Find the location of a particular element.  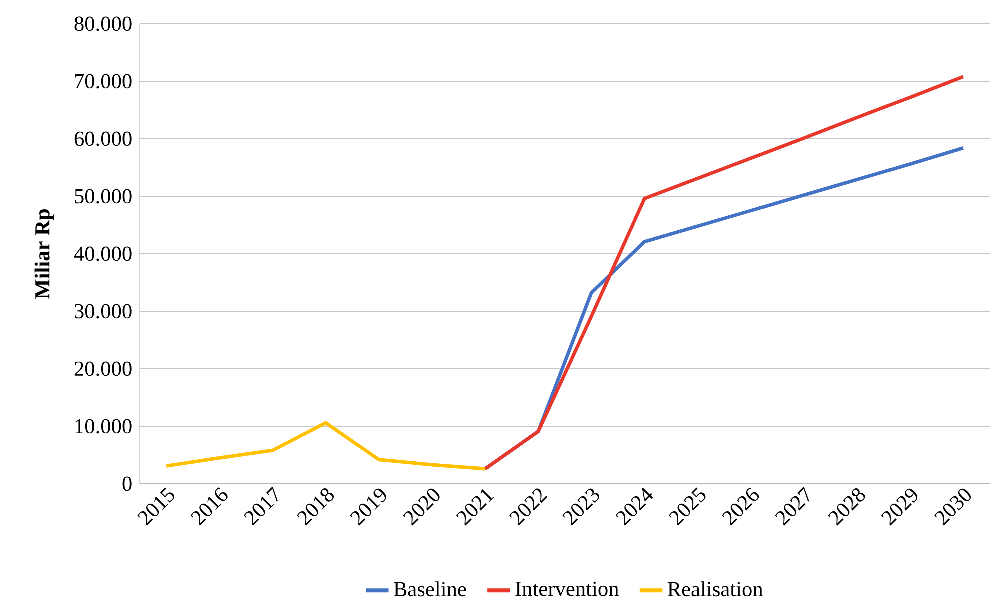

y-axis-title: Miliar Rp is located at coordinates (44, 254).